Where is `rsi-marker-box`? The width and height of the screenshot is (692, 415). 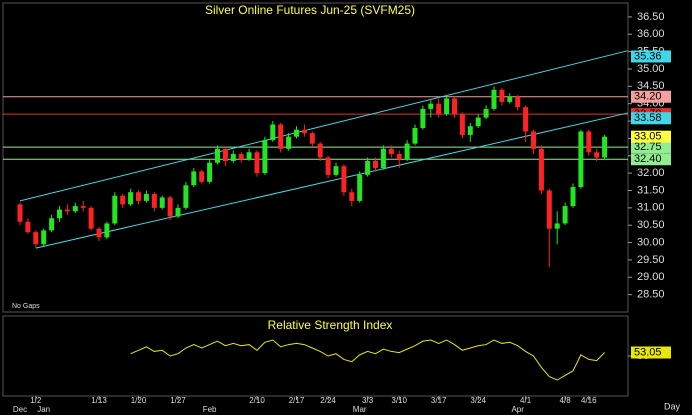
rsi-marker-box is located at coordinates (651, 352).